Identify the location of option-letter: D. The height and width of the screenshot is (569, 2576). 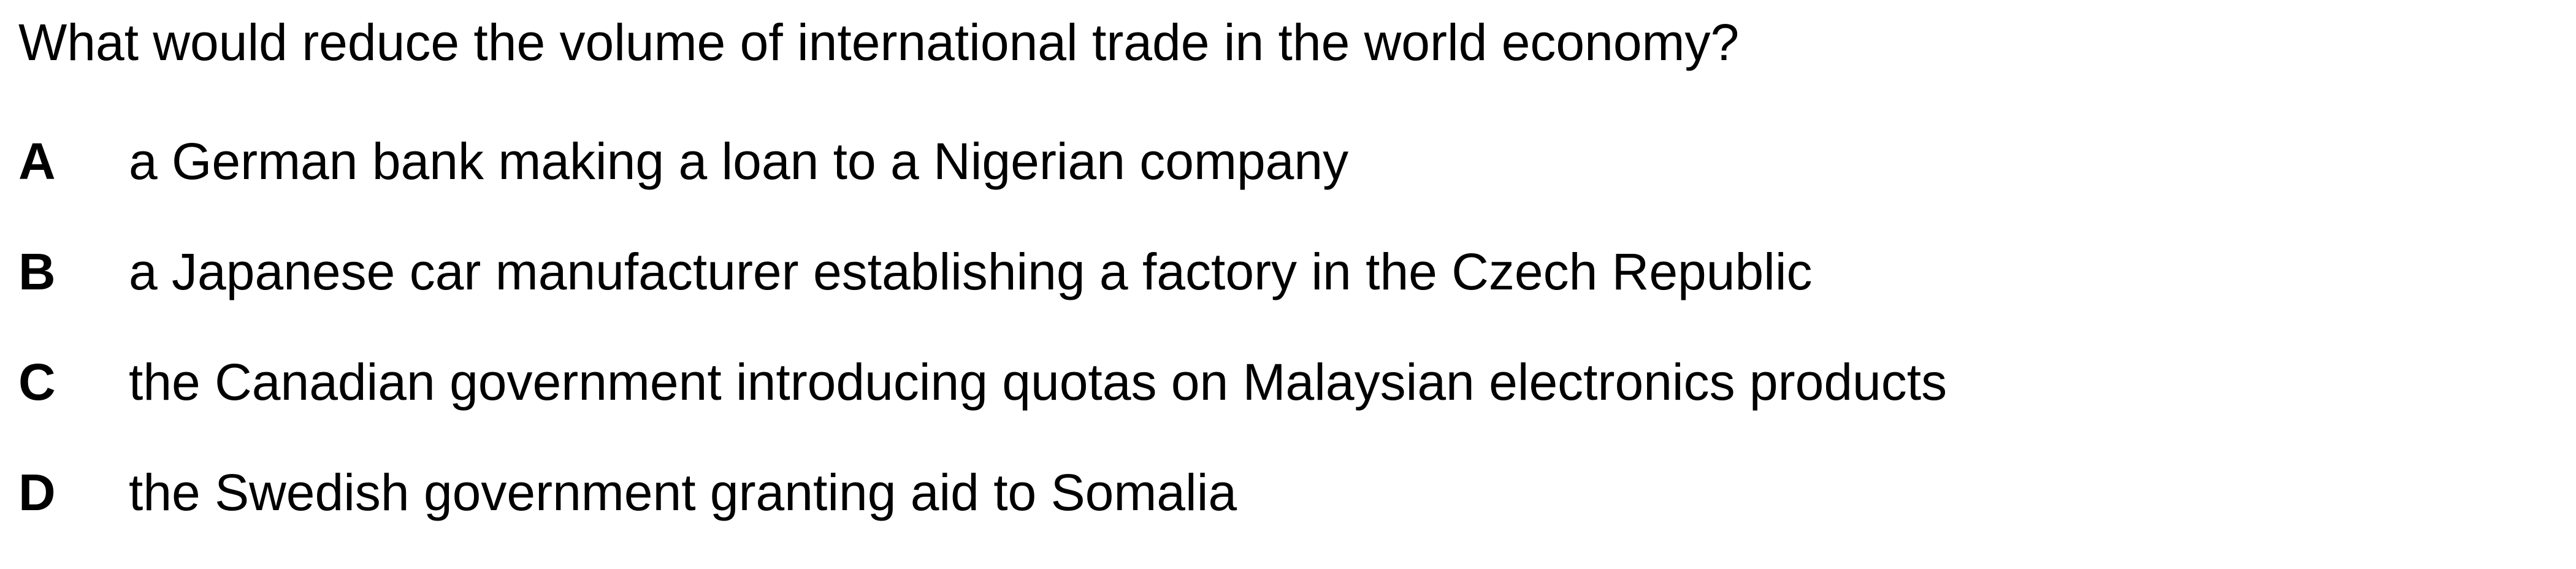
(37, 492).